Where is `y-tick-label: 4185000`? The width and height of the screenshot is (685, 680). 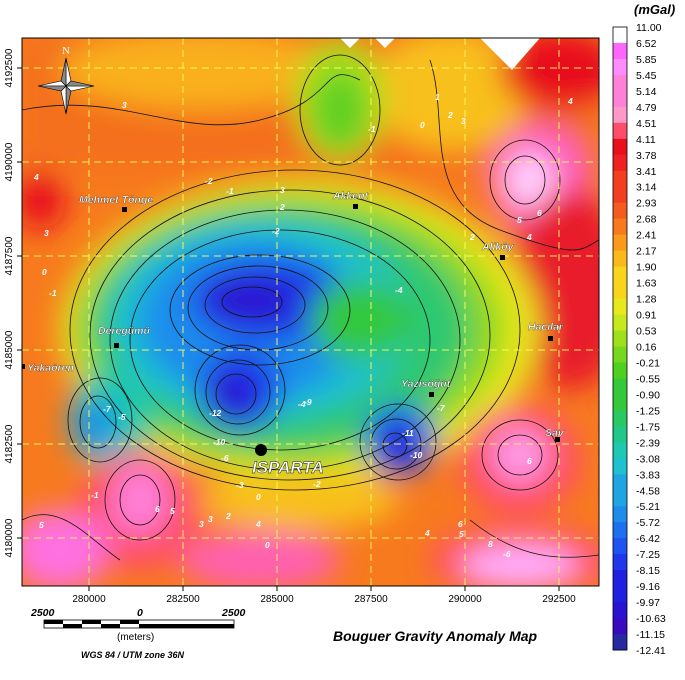 y-tick-label: 4185000 is located at coordinates (9, 349).